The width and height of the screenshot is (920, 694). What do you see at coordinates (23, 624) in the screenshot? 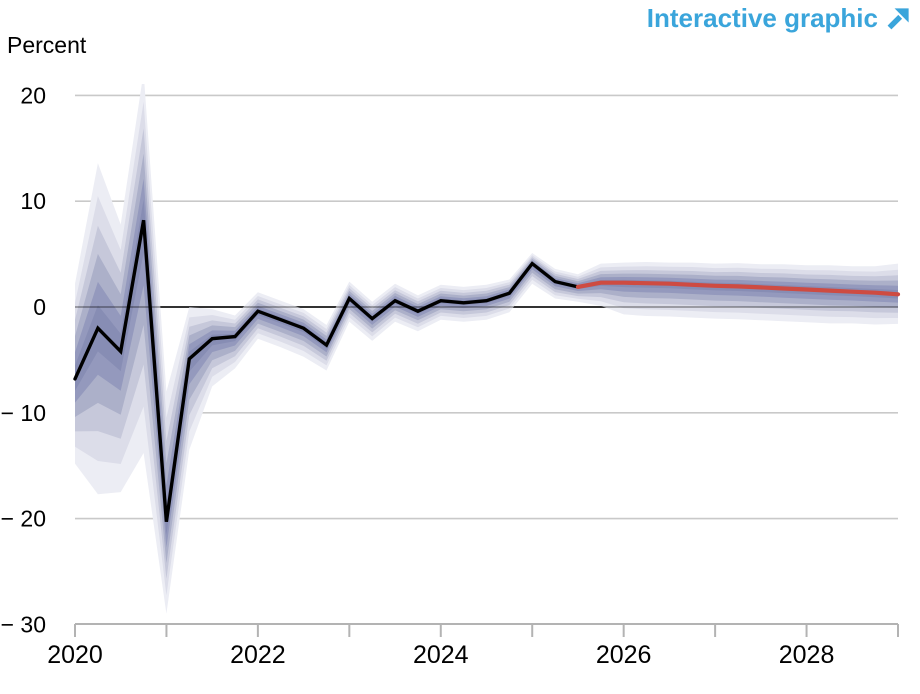
I see `y-tick-label: − 30` at bounding box center [23, 624].